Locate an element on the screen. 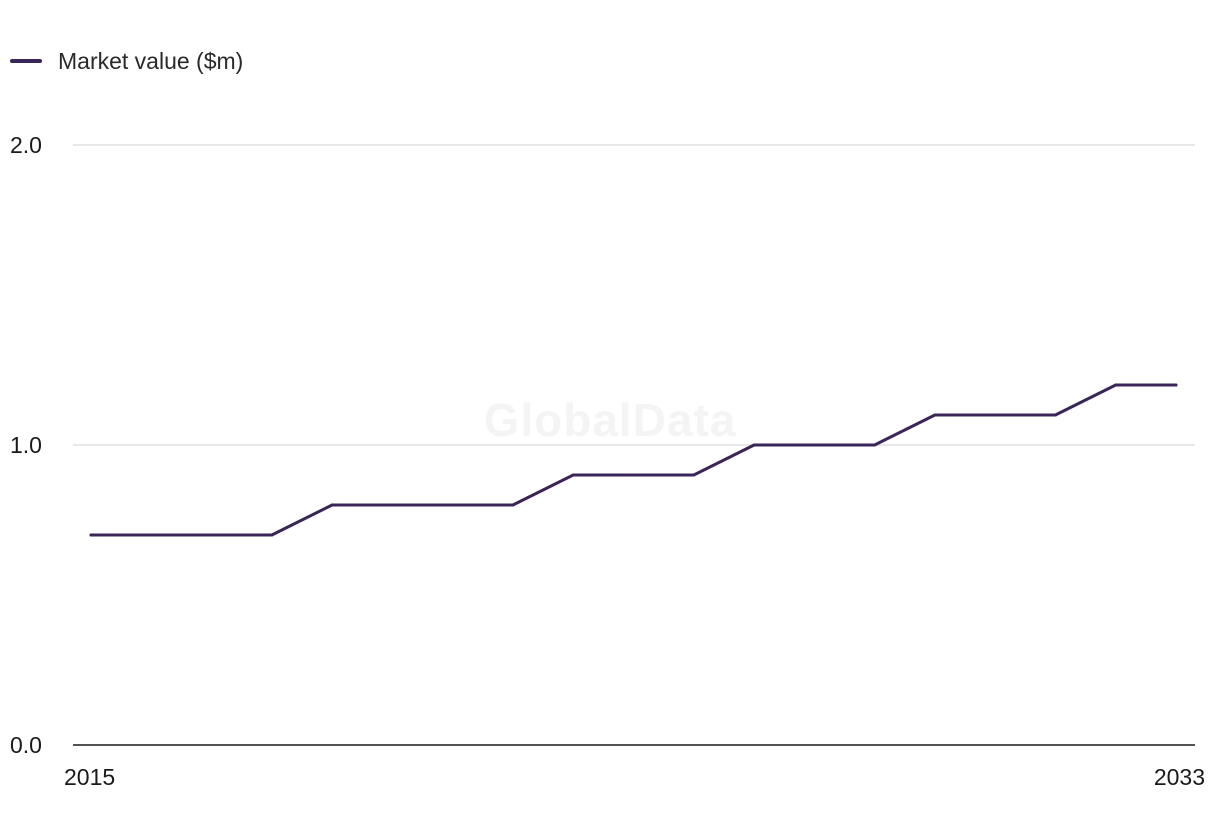  x-tick-label-0: 2015 is located at coordinates (89, 777).